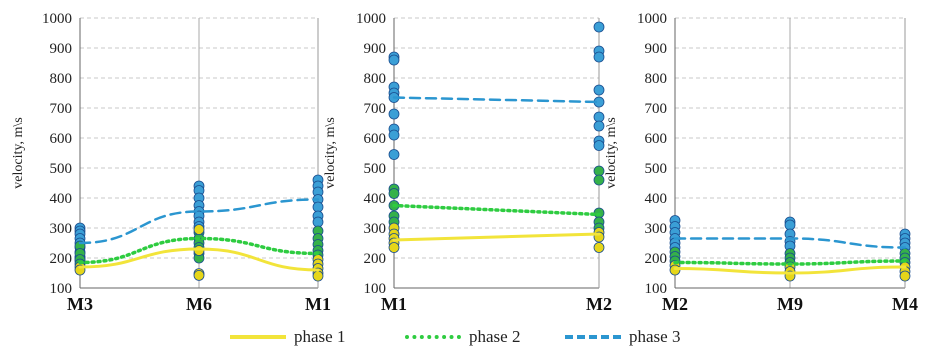 The image size is (926, 358). I want to click on legend: phase 1 phase 2 phase 3, so click(463, 337).